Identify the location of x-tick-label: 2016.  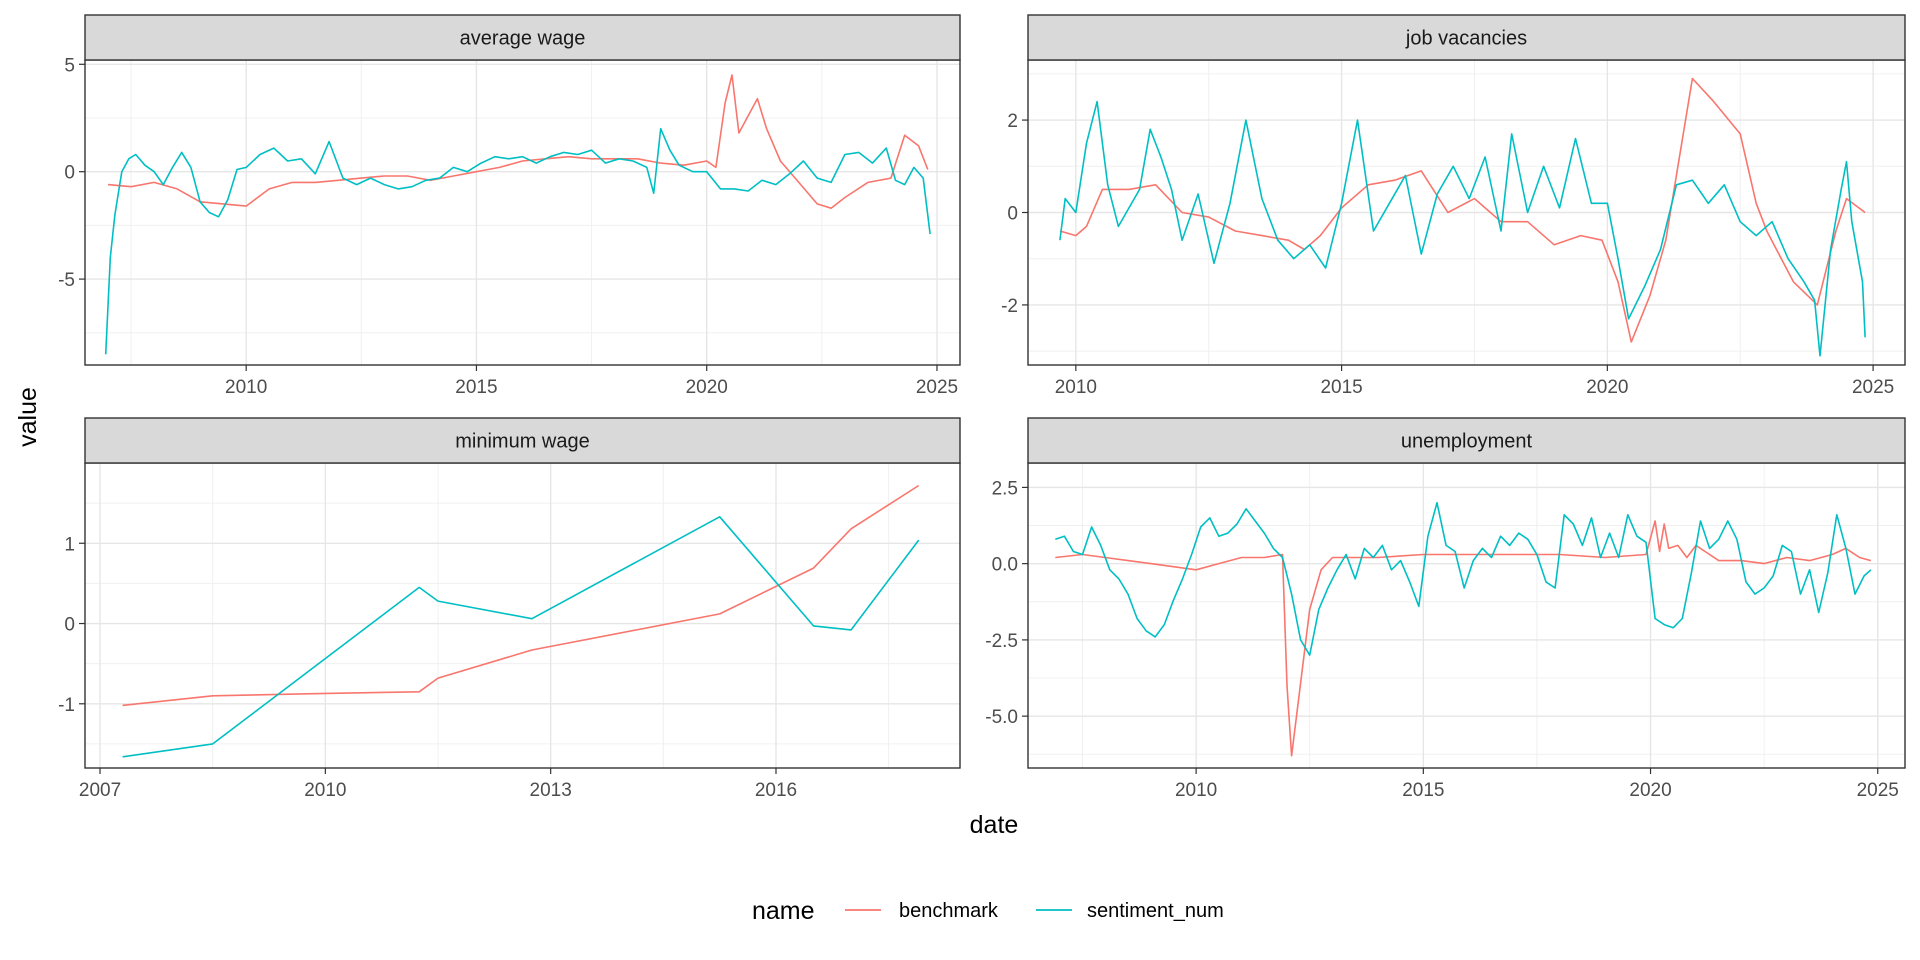
(776, 790).